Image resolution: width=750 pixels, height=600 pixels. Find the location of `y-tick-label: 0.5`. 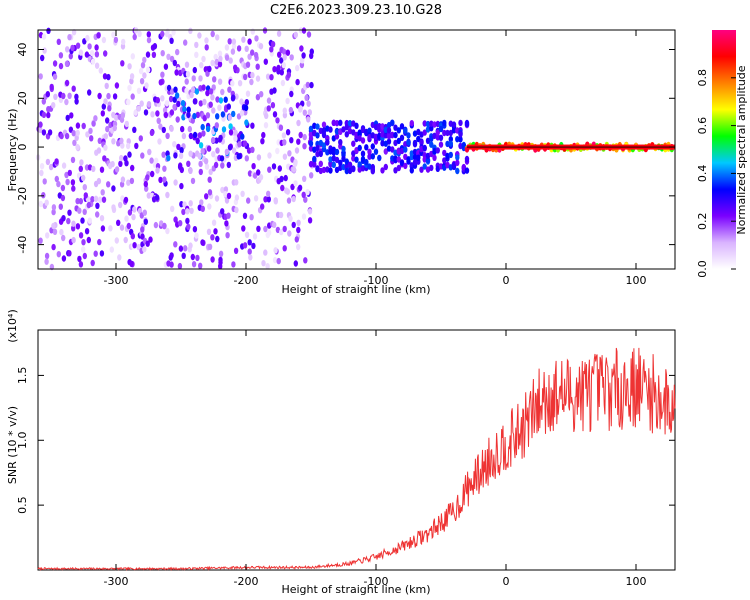

y-tick-label: 0.5 is located at coordinates (22, 505).